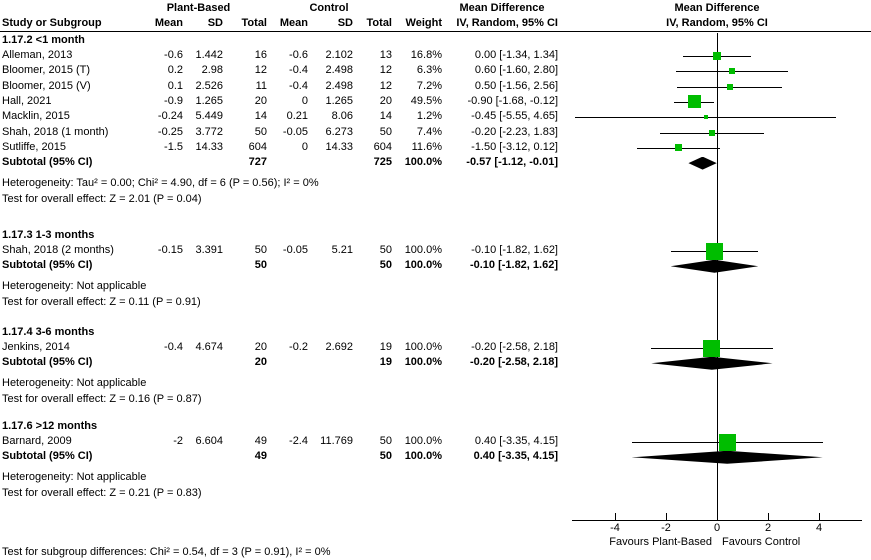  What do you see at coordinates (515, 456) in the screenshot?
I see `cell-ci-text: 0.40 [-3.35, 4.15]` at bounding box center [515, 456].